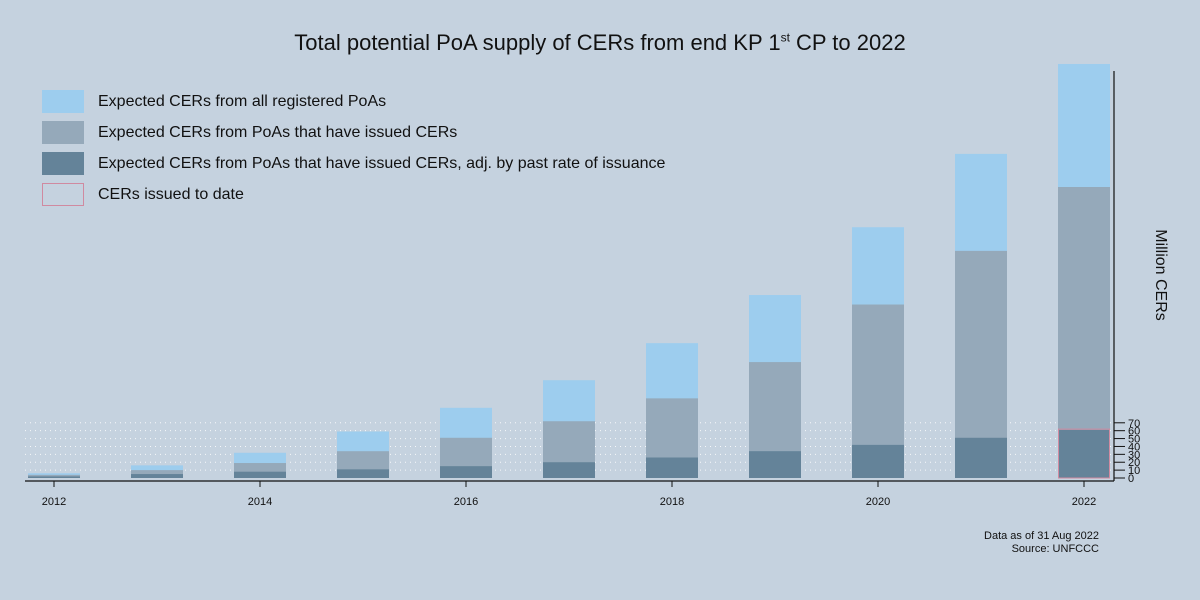 Image resolution: width=1200 pixels, height=600 pixels. What do you see at coordinates (981, 457) in the screenshot?
I see `bar-adjusted-2021` at bounding box center [981, 457].